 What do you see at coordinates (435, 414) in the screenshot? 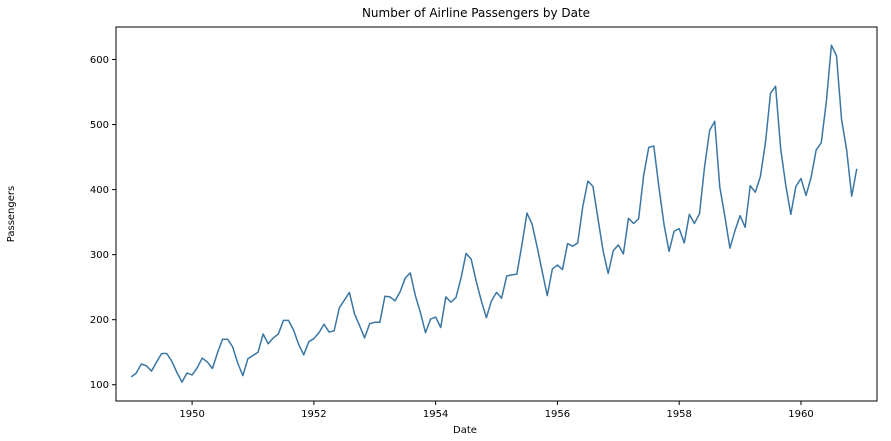
I see `x-tick-label: 1954` at bounding box center [435, 414].